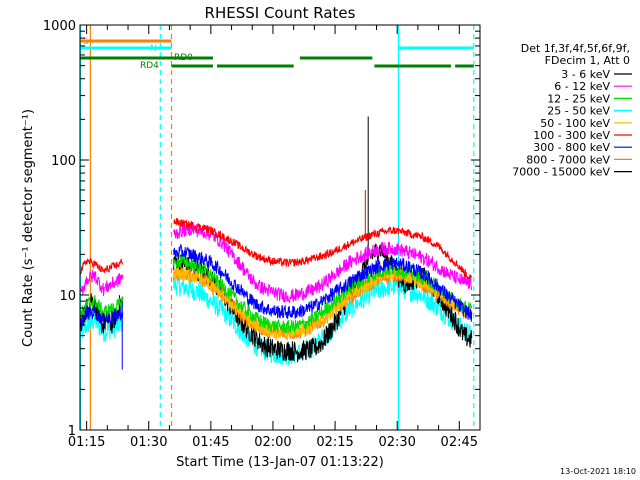 The height and width of the screenshot is (480, 640). Describe the element at coordinates (459, 442) in the screenshot. I see `x-tick-label: 02:45` at that location.